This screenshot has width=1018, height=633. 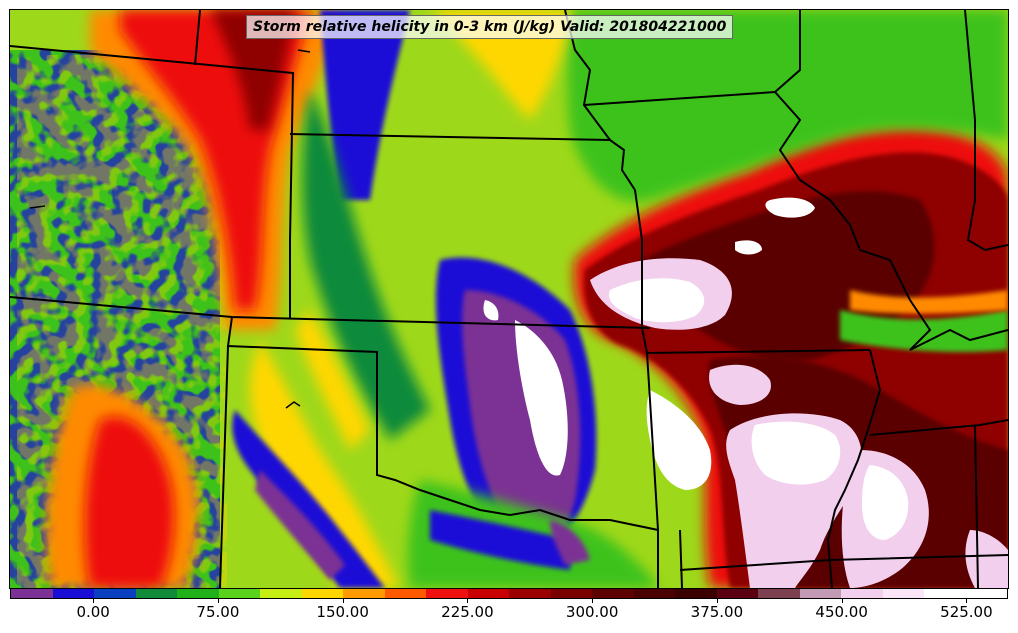 I want to click on colorbar-tick-label: 75.00, so click(x=218, y=612).